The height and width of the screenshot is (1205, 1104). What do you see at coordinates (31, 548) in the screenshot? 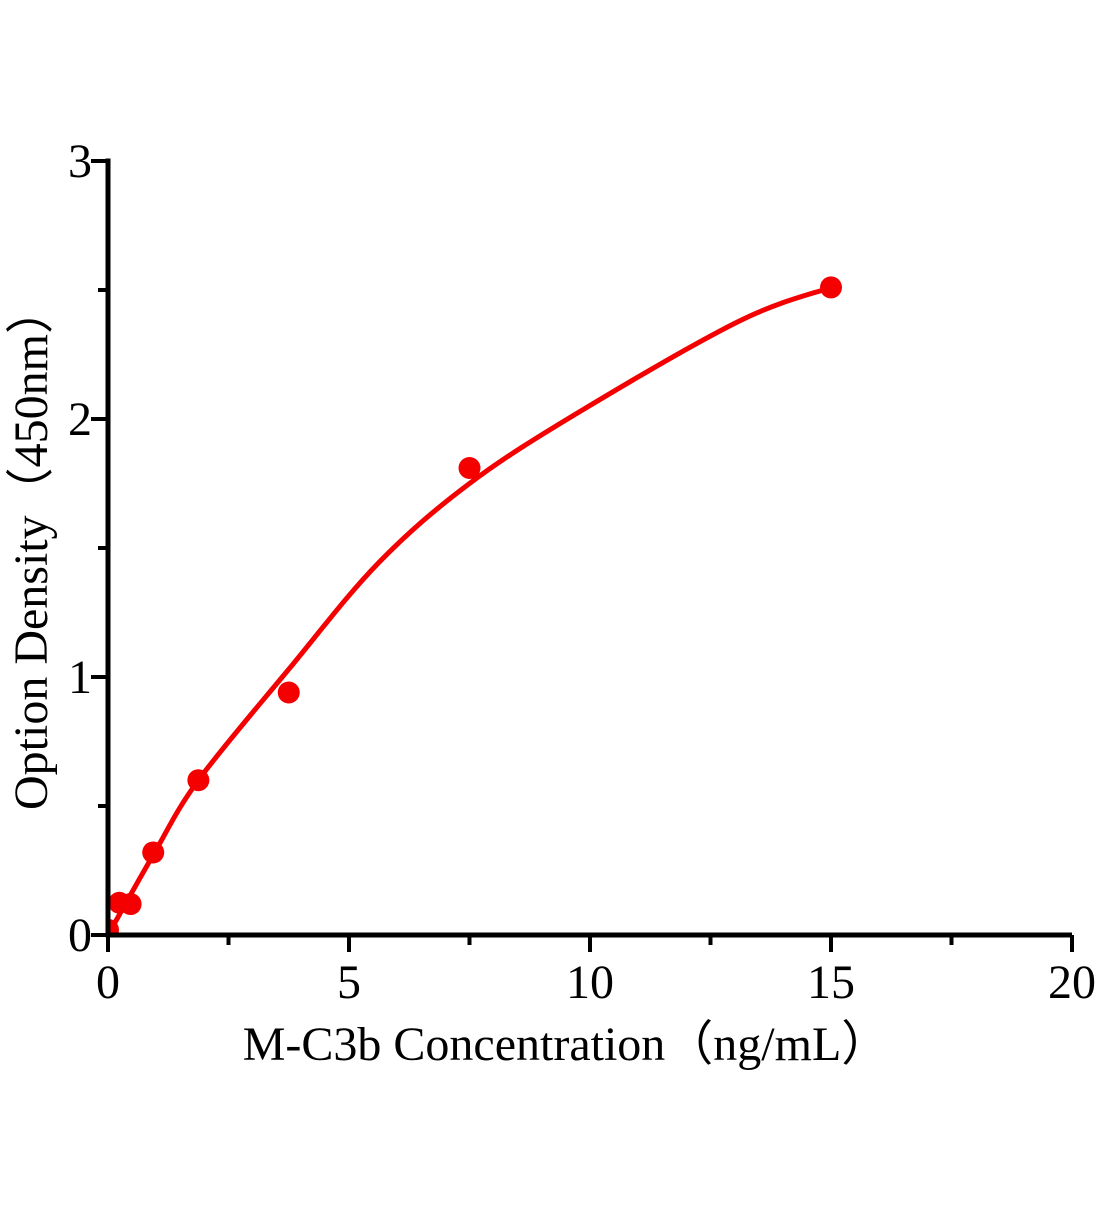
I see `y-axis-title: Option Density（450nm）` at bounding box center [31, 548].